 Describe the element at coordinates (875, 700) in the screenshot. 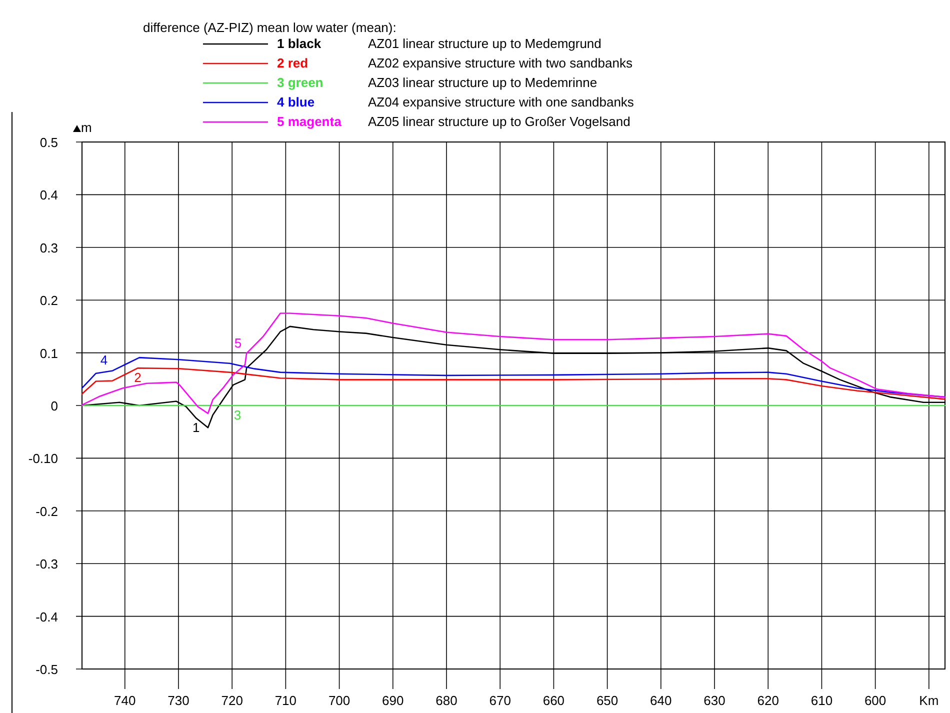

I see `x-tick-label: 600` at that location.